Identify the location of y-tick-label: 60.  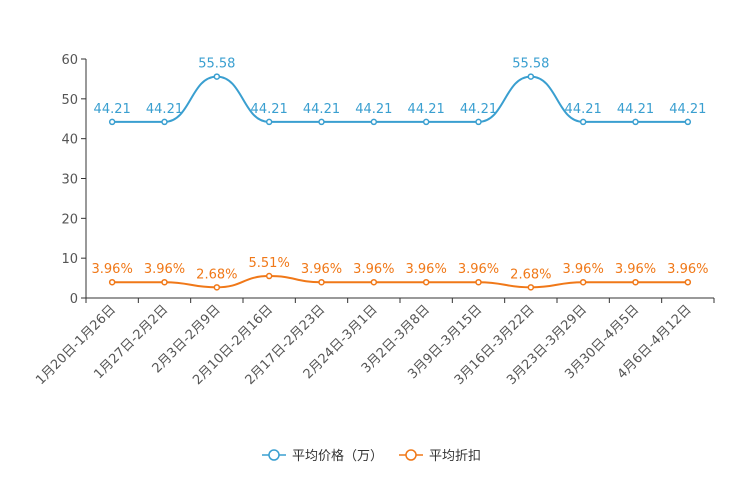
(69, 60).